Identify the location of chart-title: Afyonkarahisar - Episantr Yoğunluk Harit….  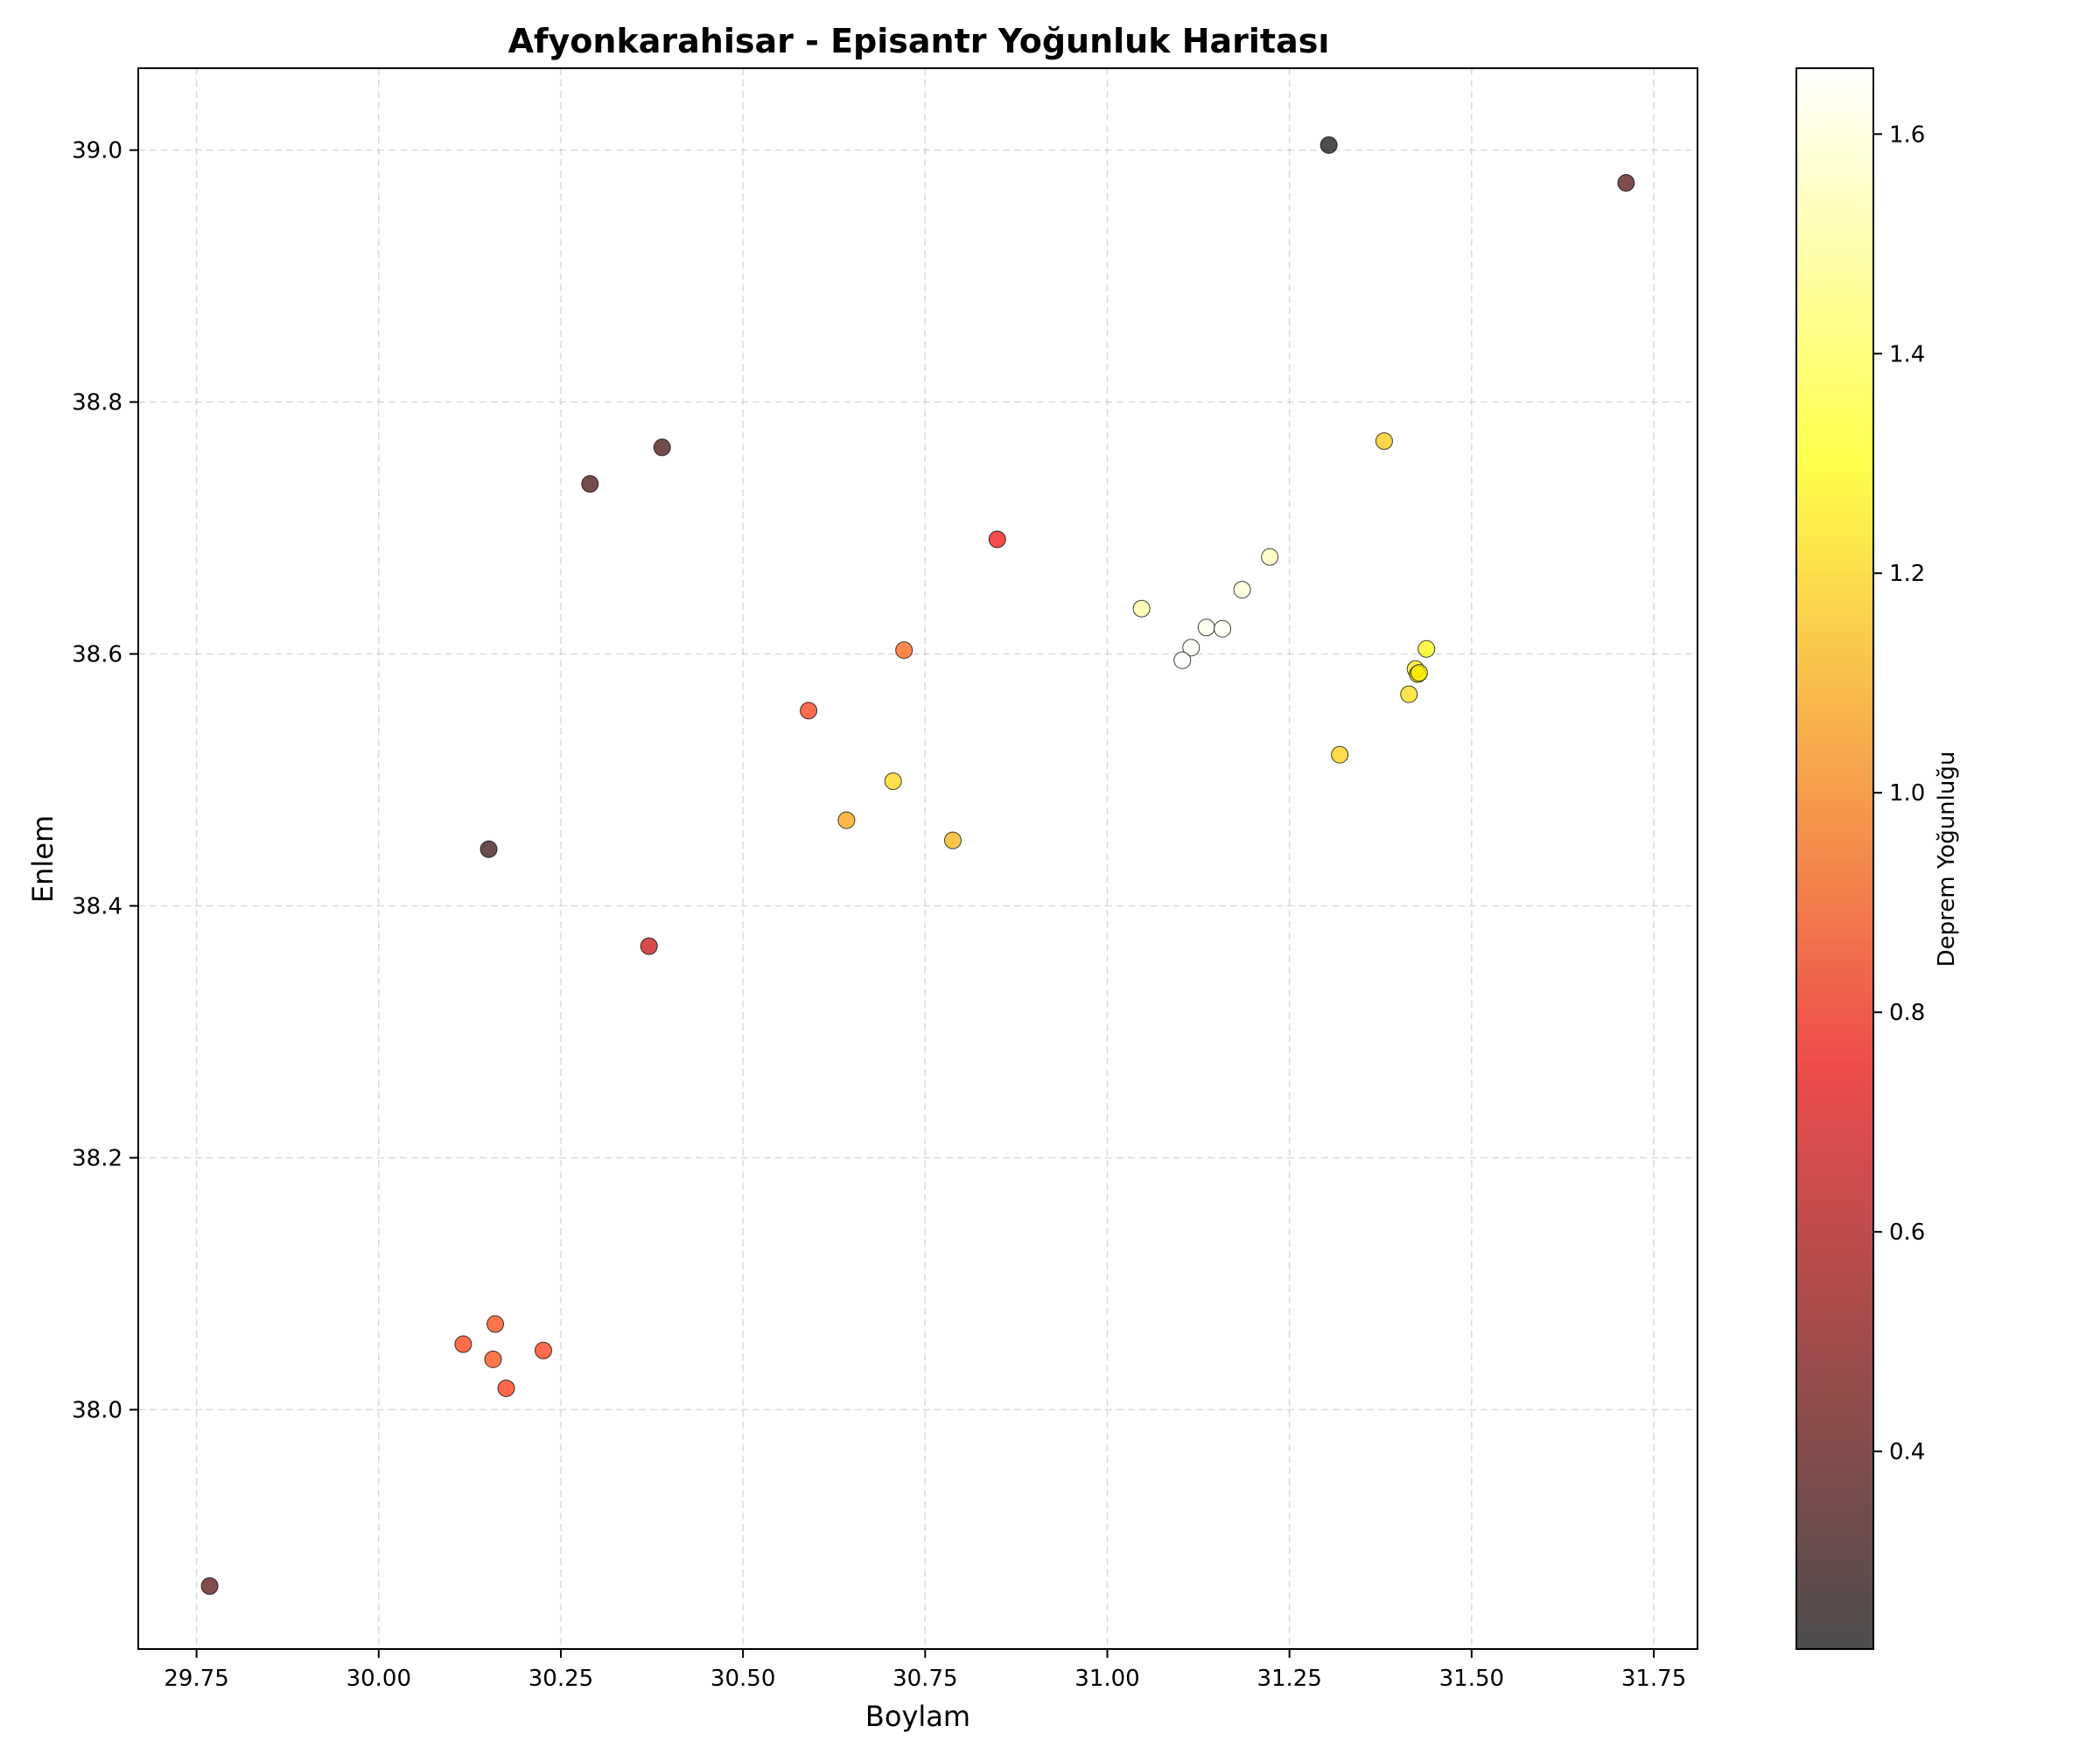
(919, 41).